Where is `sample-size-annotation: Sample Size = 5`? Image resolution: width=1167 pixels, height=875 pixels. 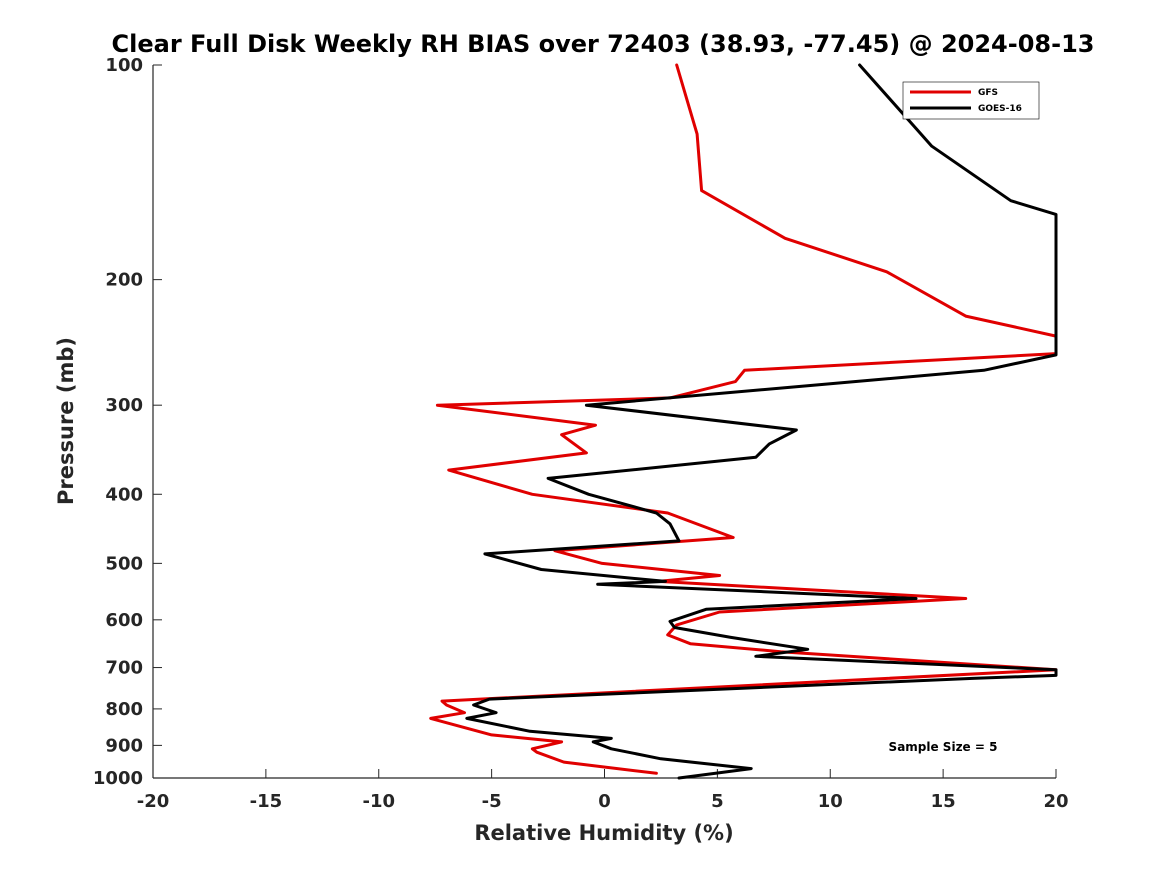
sample-size-annotation: Sample Size = 5 is located at coordinates (943, 747).